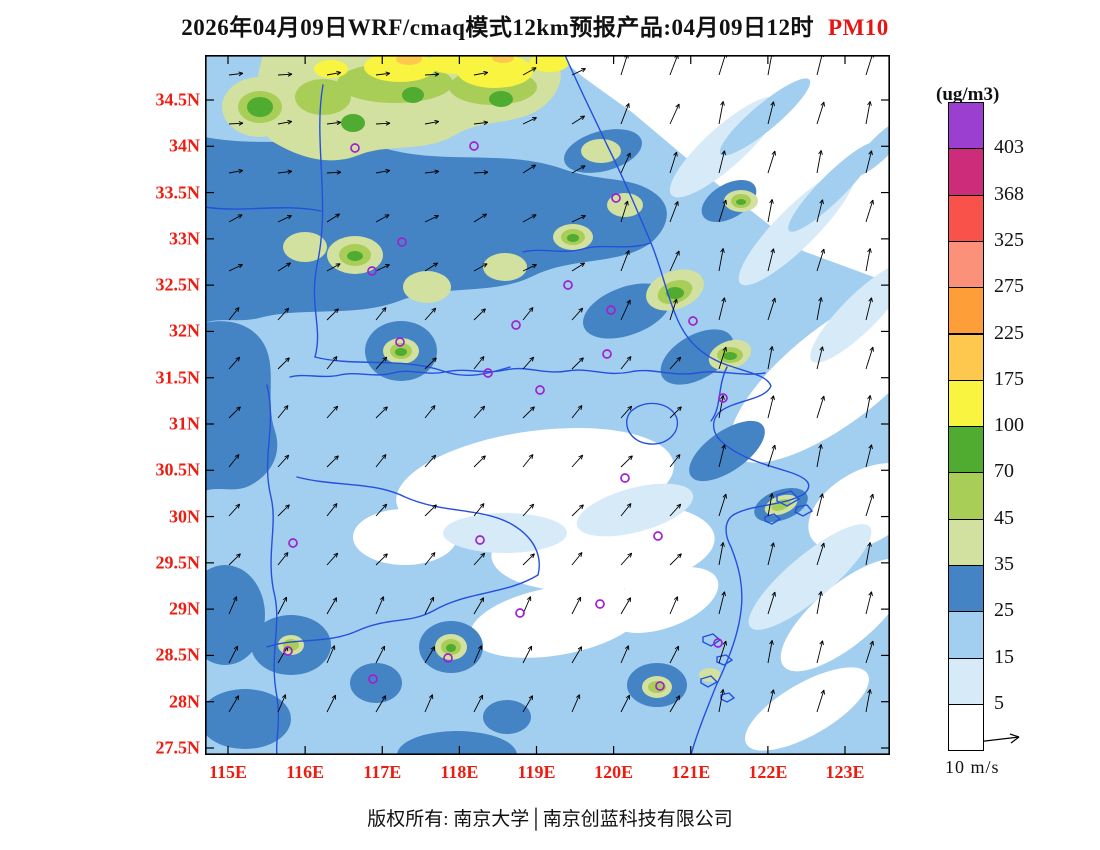 The image size is (1100, 850). Describe the element at coordinates (178, 192) in the screenshot. I see `lat-label: 33.5N` at that location.